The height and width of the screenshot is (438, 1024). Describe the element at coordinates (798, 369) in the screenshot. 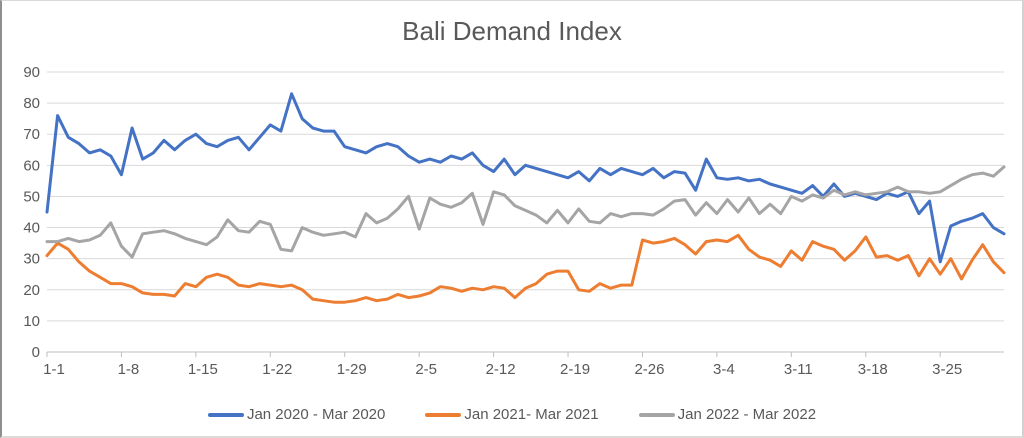

I see `x-axis-tick-label: 3-11` at that location.